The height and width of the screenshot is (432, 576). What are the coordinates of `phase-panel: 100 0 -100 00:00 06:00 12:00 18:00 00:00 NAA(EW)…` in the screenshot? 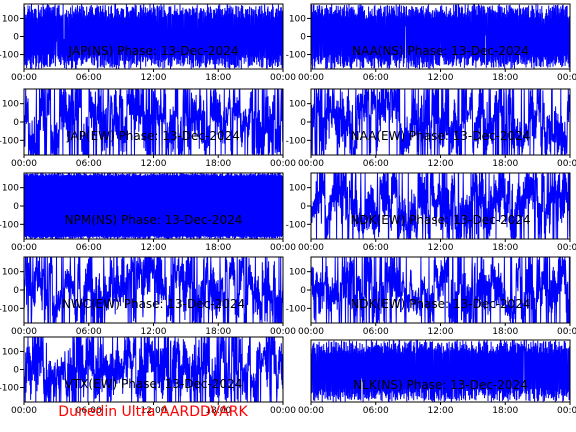 It's located at (431, 128).